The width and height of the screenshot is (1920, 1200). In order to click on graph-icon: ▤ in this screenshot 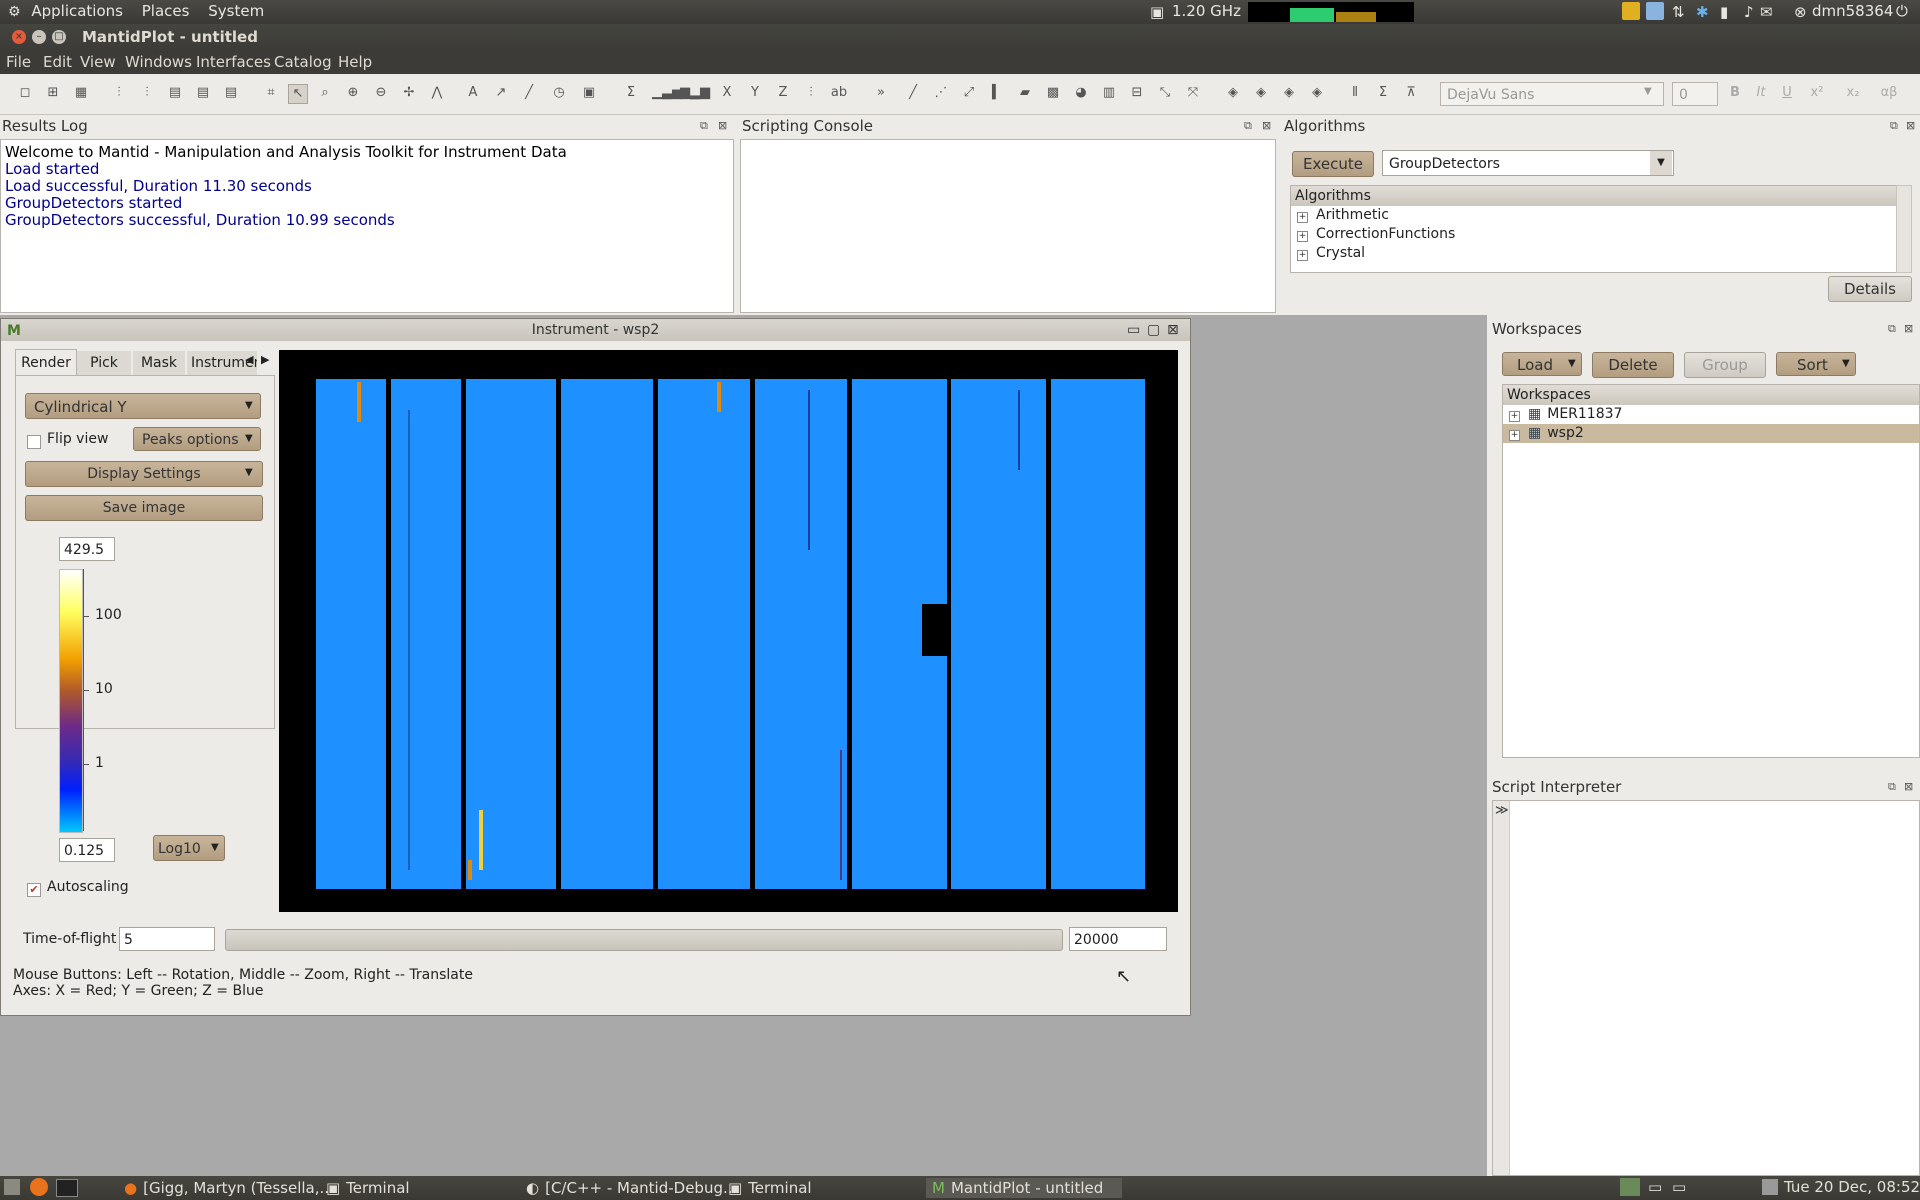, I will do `click(175, 92)`.